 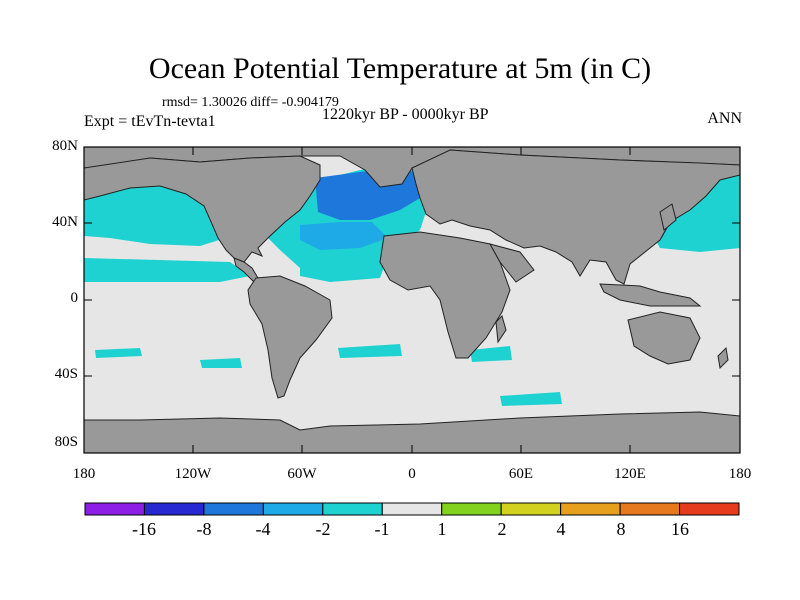 I want to click on season-label: ANN, so click(x=724, y=118).